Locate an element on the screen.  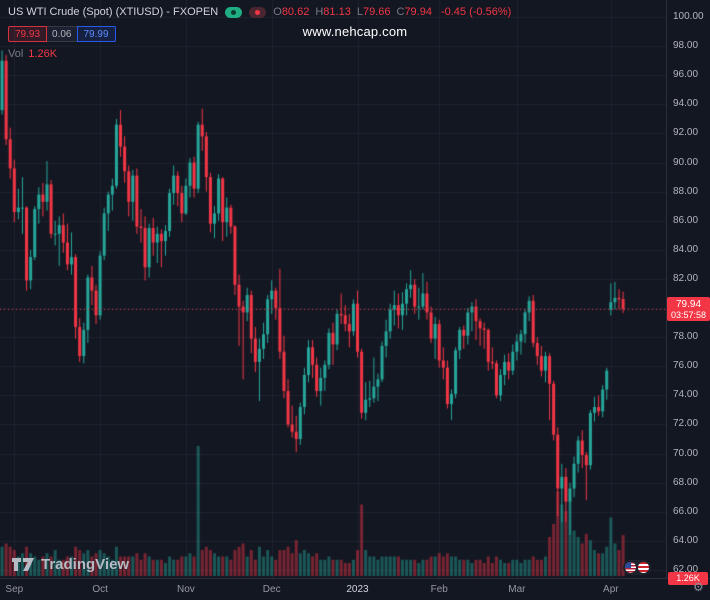
ohlc-low-value: 79.66 is located at coordinates (376, 12).